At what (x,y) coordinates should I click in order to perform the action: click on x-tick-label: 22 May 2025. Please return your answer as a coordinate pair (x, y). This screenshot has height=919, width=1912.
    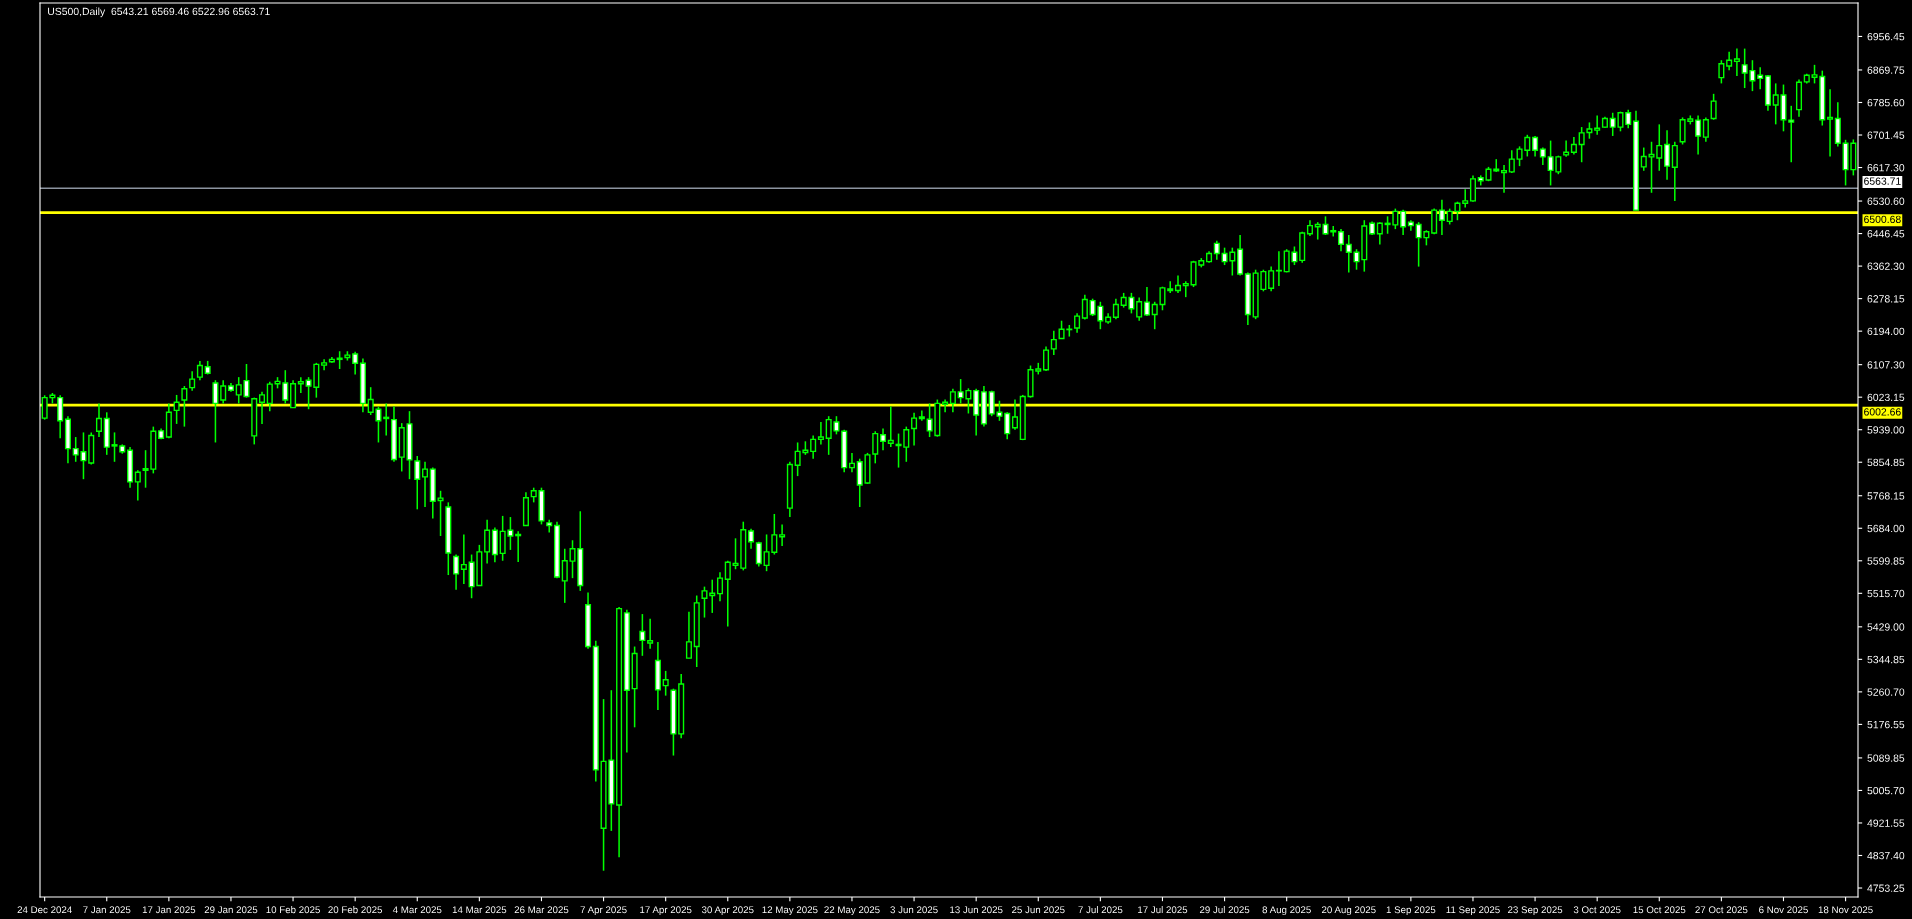
    Looking at the image, I should click on (852, 911).